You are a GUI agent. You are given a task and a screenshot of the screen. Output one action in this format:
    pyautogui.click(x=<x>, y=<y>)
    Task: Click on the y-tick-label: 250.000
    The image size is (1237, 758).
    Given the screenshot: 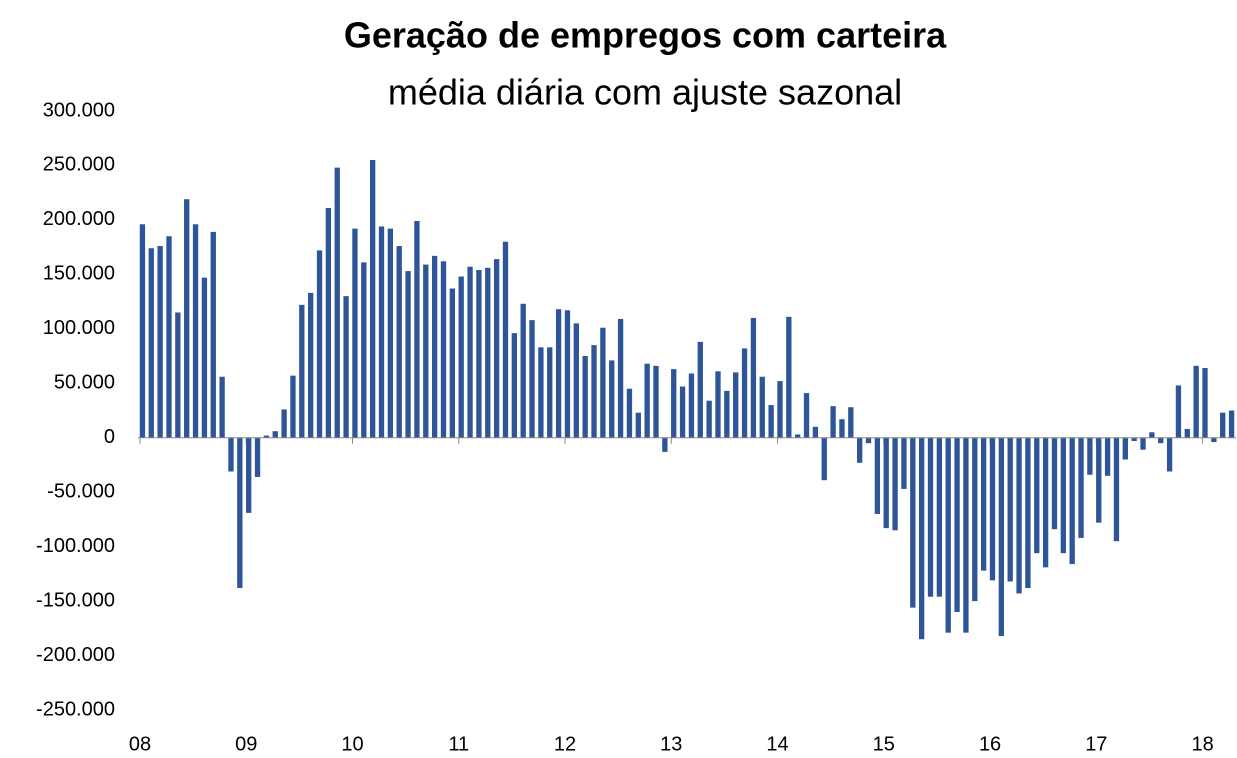 What is the action you would take?
    pyautogui.click(x=79, y=165)
    